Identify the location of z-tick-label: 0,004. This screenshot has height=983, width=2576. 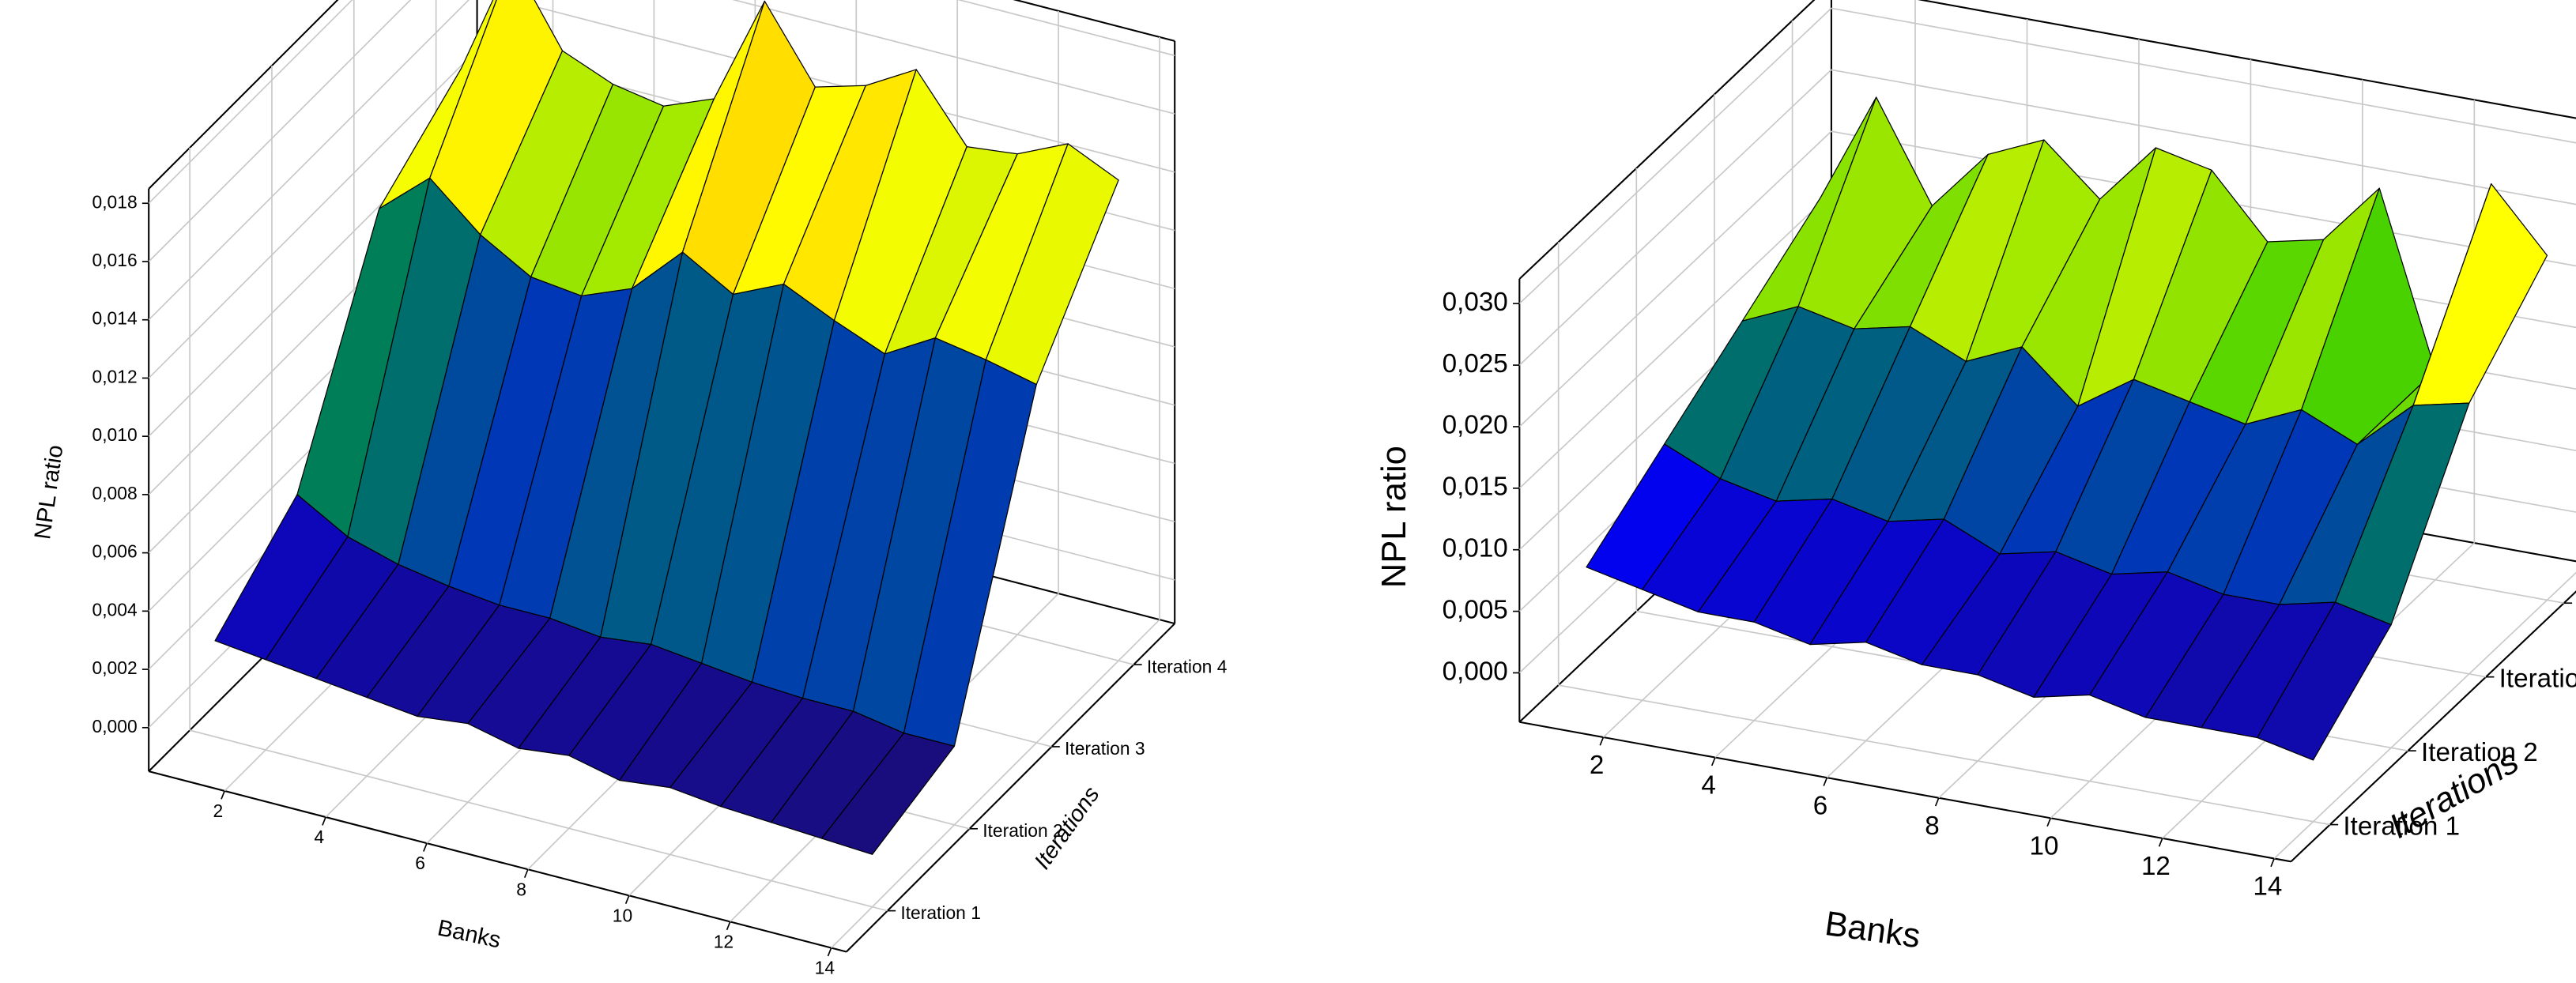
(115, 609).